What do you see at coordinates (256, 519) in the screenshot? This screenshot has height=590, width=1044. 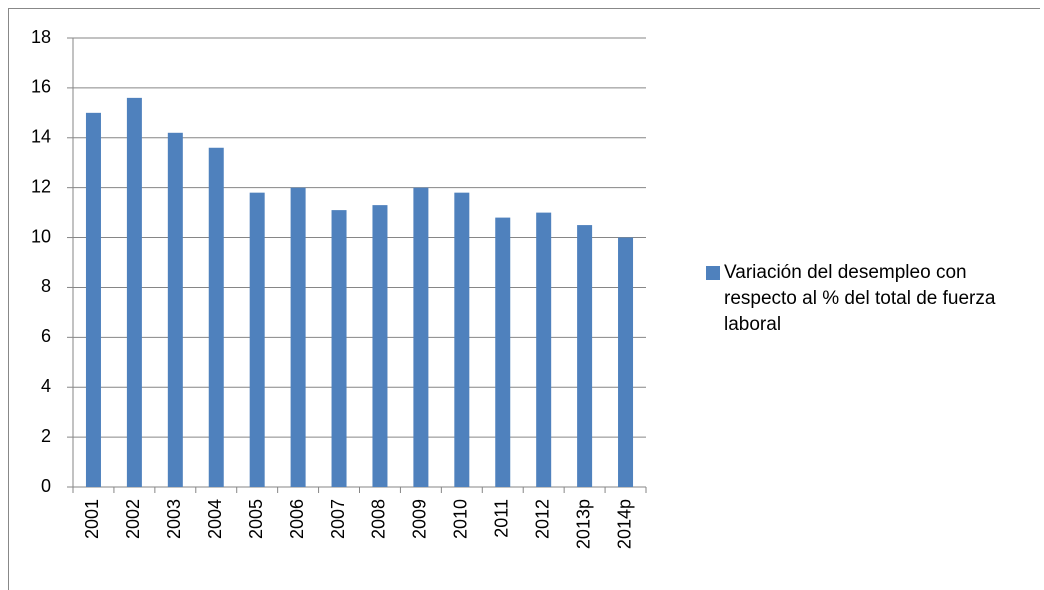 I see `x-tick-label: 2005` at bounding box center [256, 519].